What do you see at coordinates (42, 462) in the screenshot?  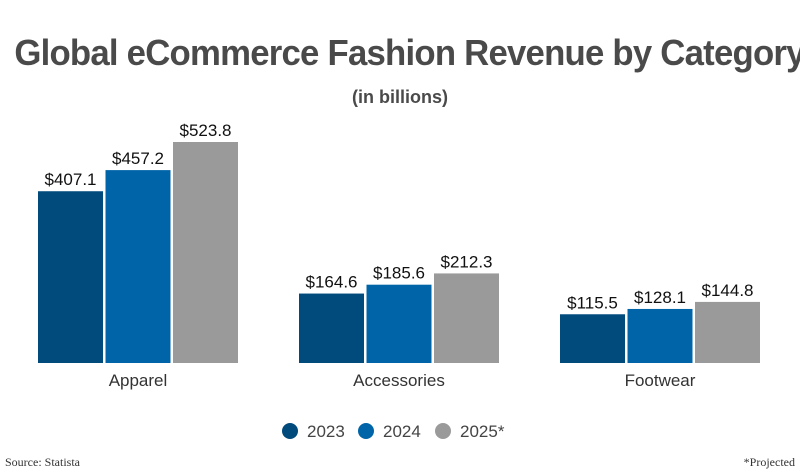 I see `source-note: Source: Statista` at bounding box center [42, 462].